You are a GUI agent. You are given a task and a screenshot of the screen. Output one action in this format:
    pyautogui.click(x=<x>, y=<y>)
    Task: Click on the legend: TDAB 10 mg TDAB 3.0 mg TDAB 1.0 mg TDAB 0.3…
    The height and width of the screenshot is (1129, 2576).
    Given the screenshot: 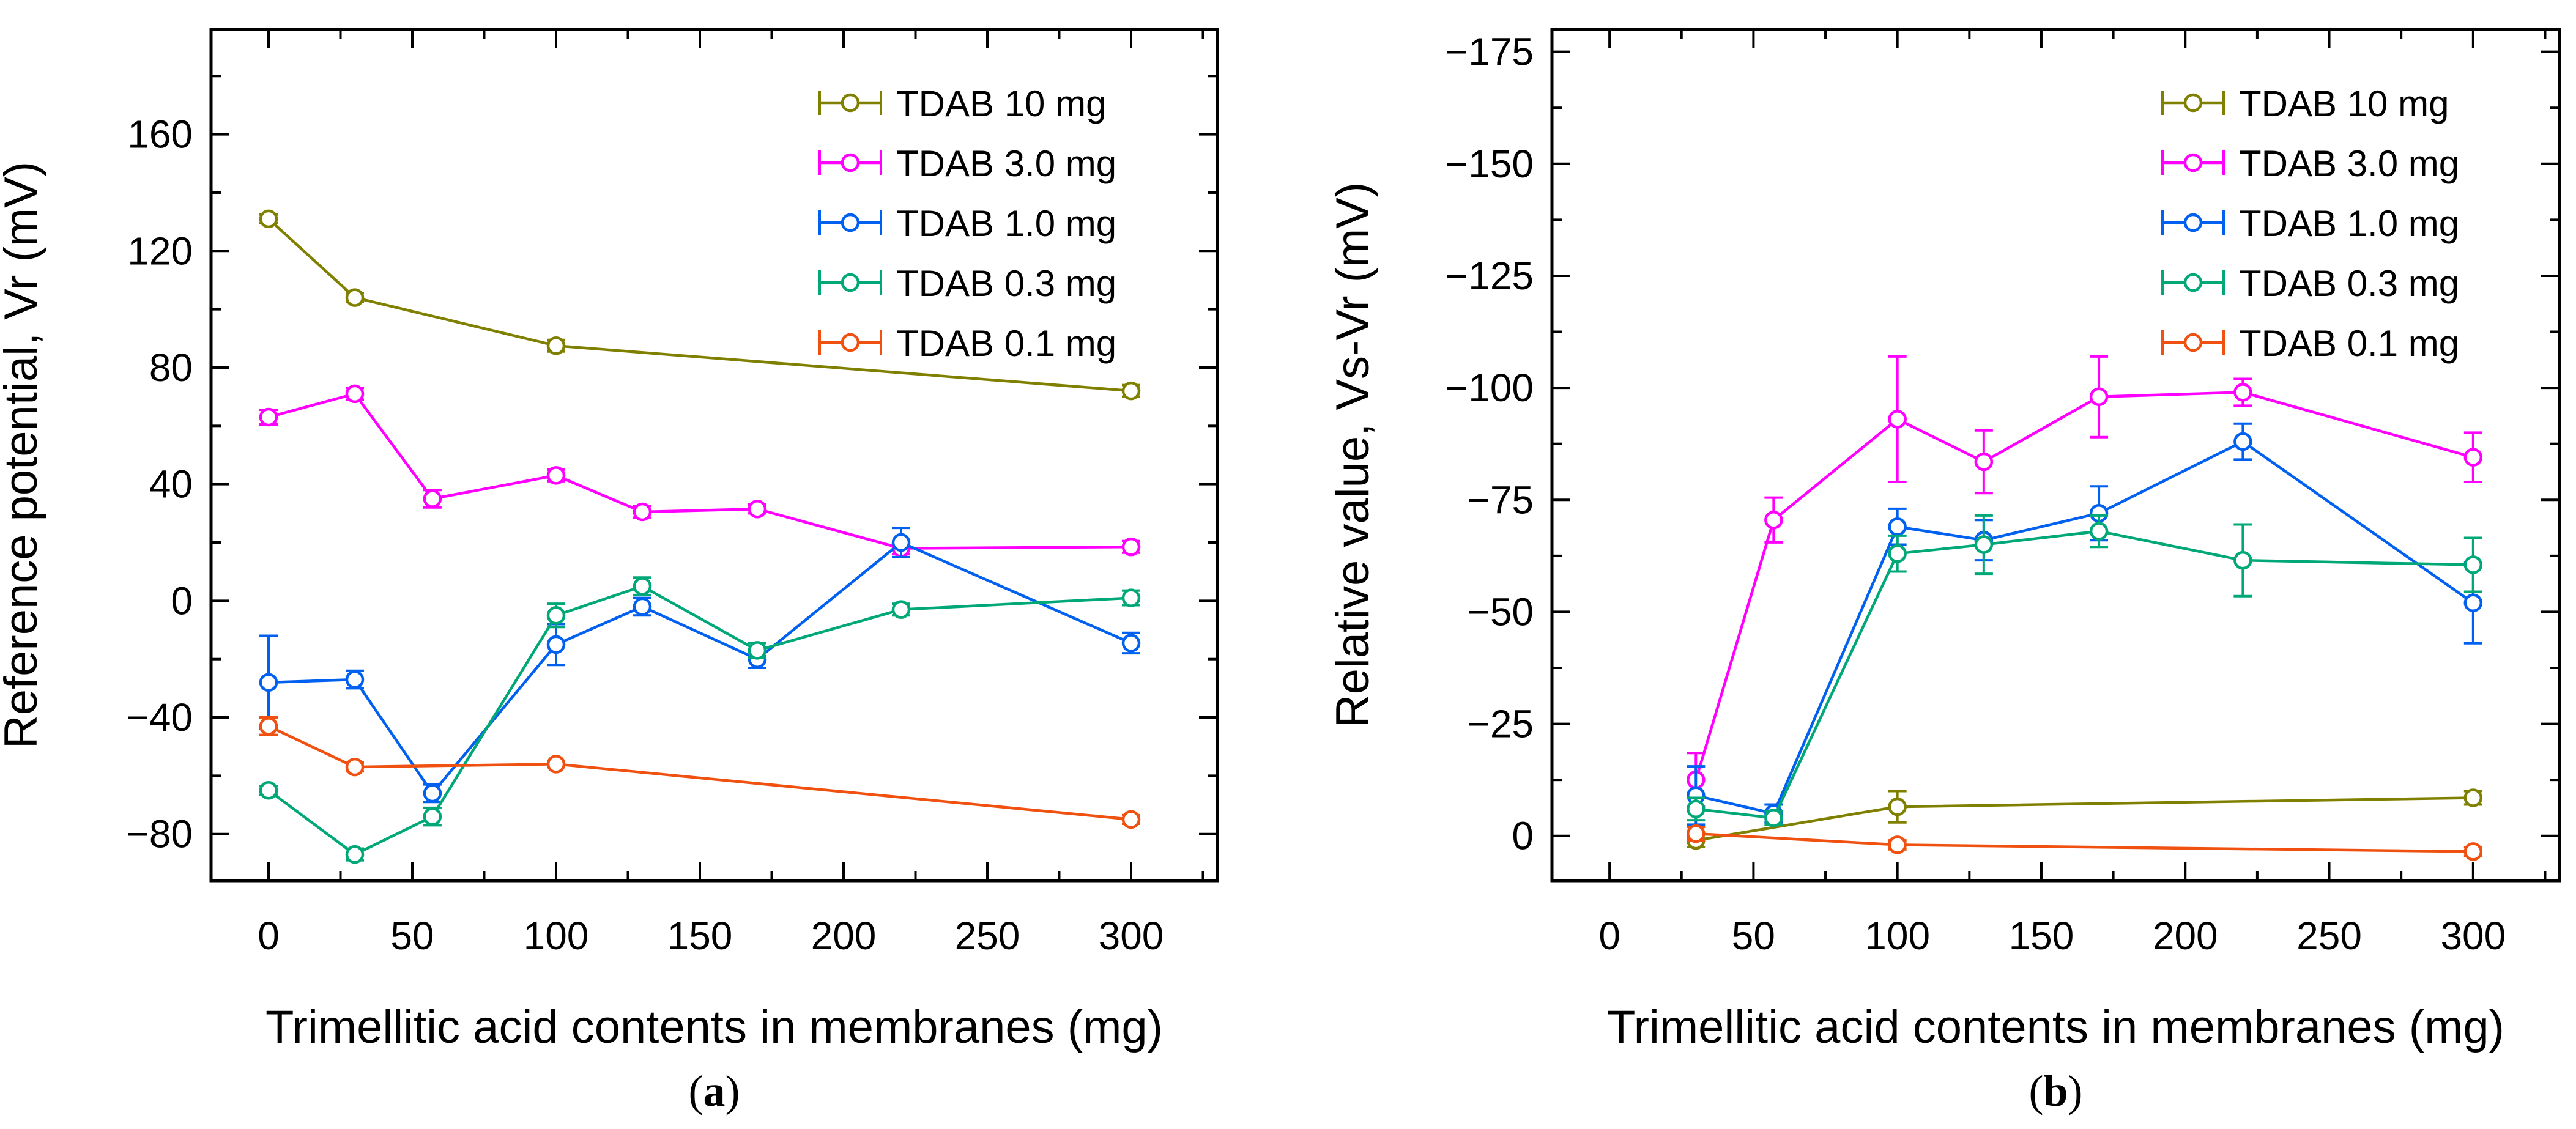 What is the action you would take?
    pyautogui.click(x=967, y=223)
    